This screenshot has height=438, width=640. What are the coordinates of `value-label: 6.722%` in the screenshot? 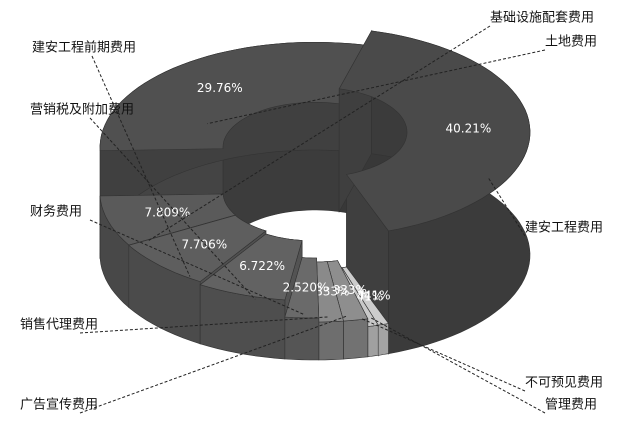 It's located at (262, 266).